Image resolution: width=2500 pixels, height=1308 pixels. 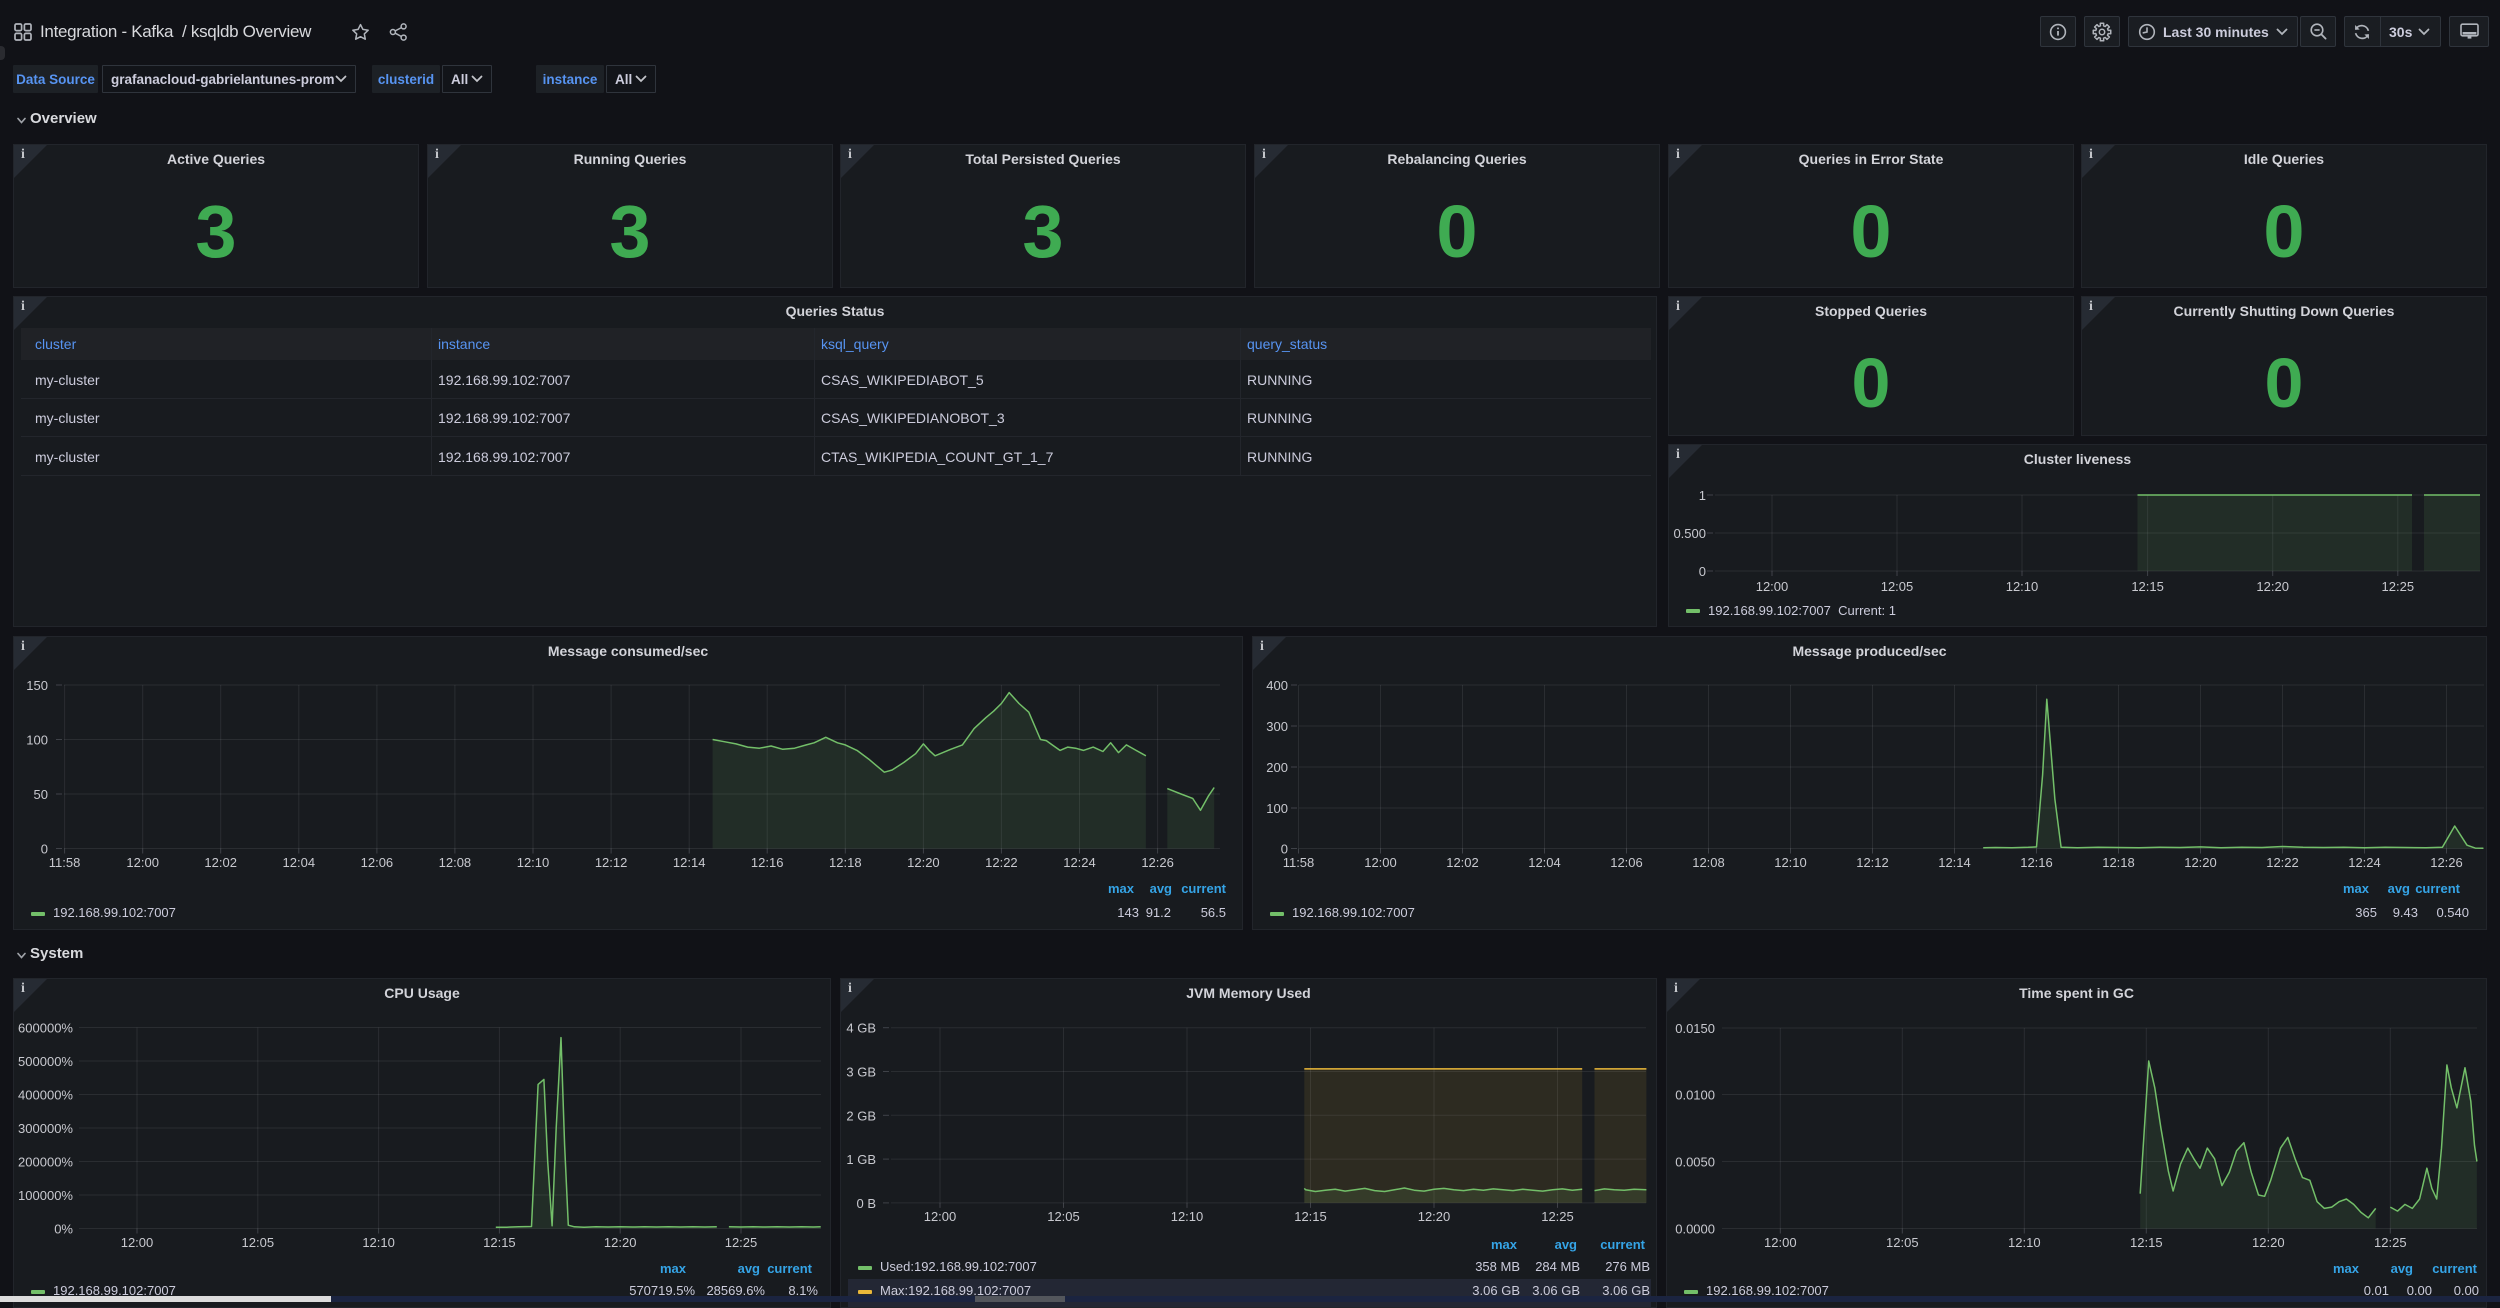 What do you see at coordinates (45, 1195) in the screenshot?
I see `svg-text: 100000%` at bounding box center [45, 1195].